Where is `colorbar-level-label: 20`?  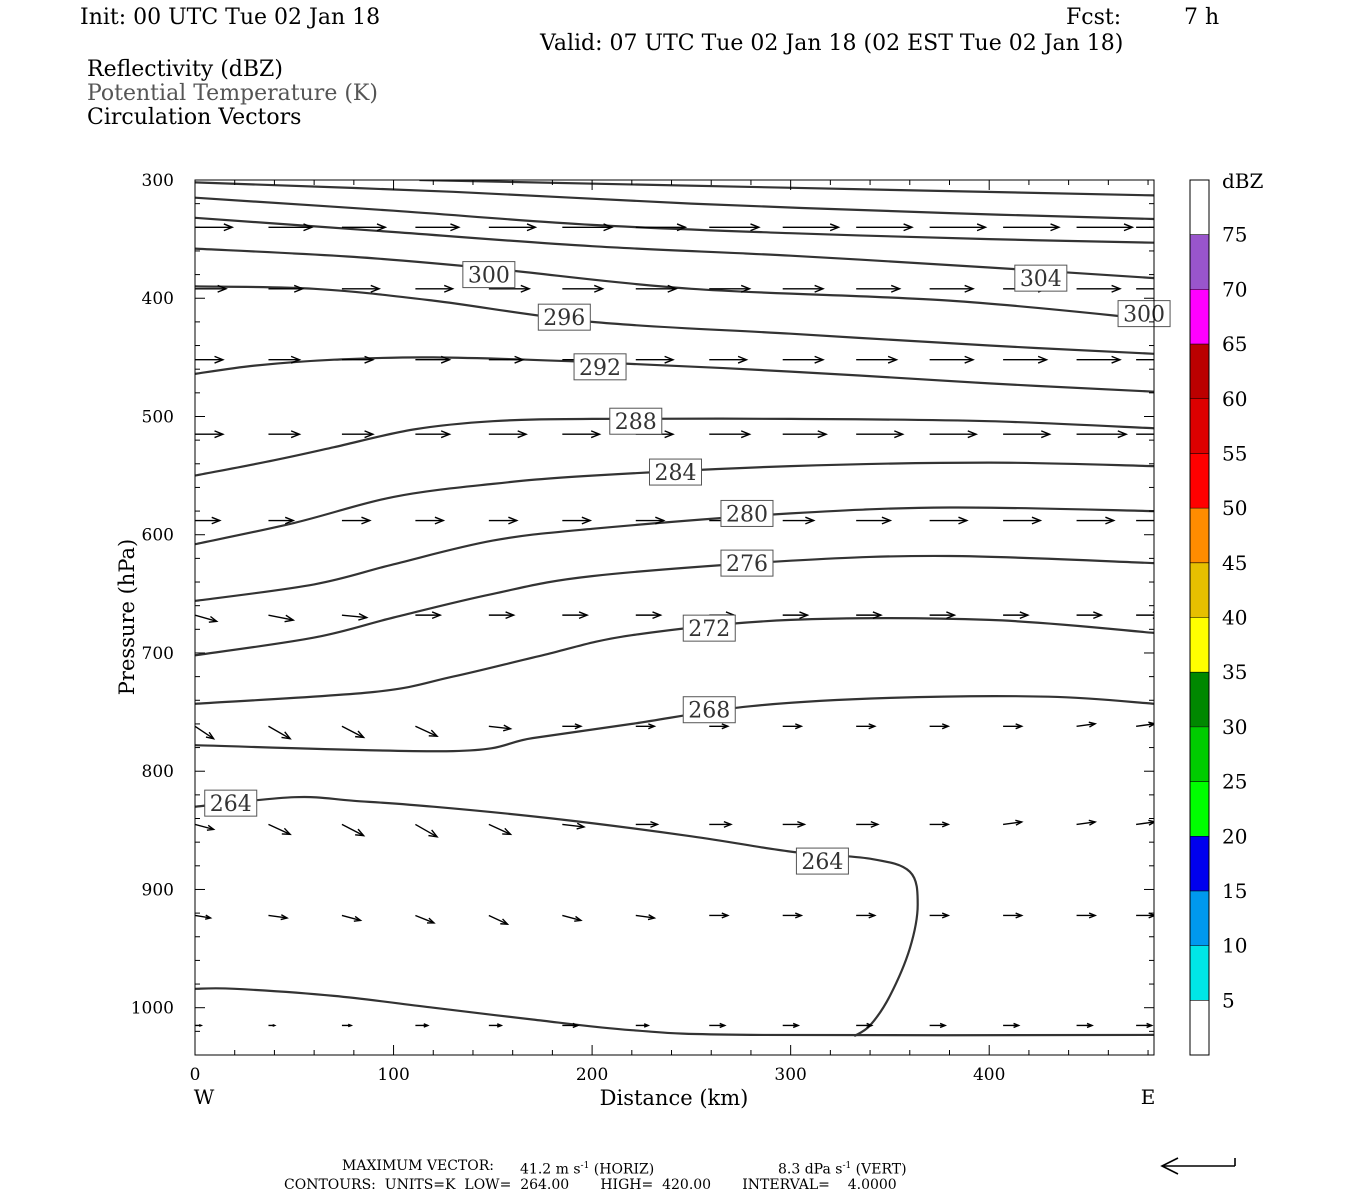
colorbar-level-label: 20 is located at coordinates (1234, 836).